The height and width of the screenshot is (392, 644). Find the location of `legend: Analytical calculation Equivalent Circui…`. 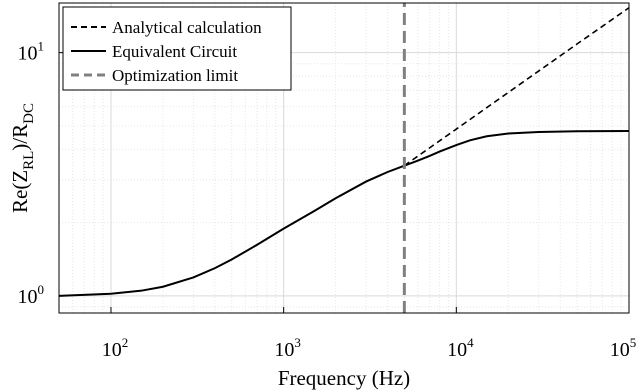

legend: Analytical calculation Equivalent Circui… is located at coordinates (177, 48).